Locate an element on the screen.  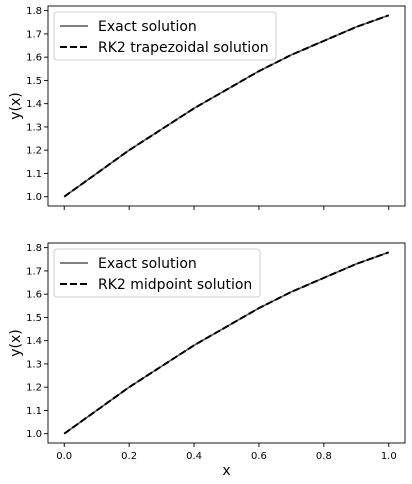
x-tick-label: 0.4 is located at coordinates (194, 456).